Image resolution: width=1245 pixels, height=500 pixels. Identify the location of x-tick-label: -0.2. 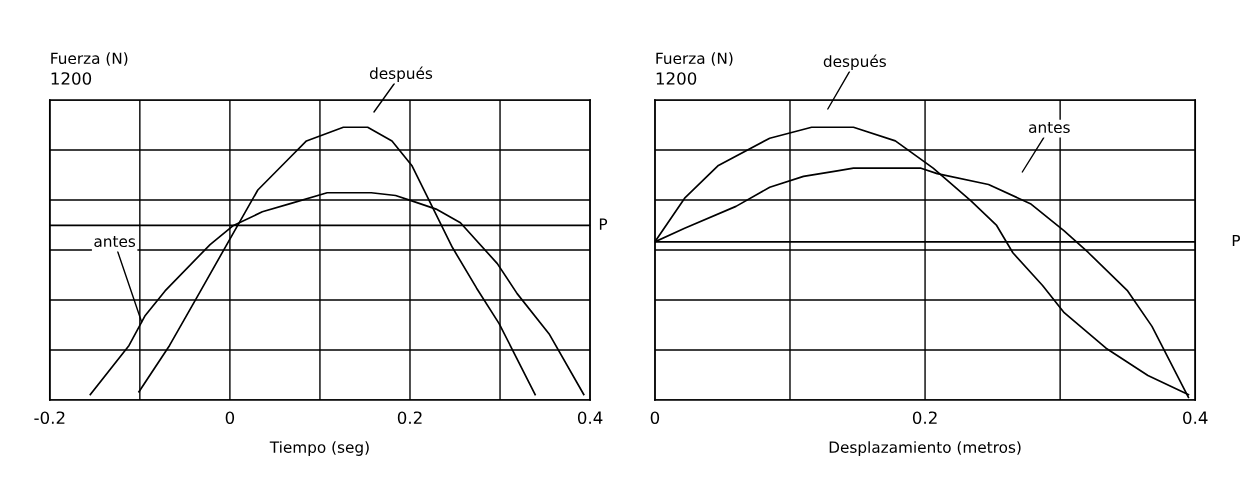
(49, 418).